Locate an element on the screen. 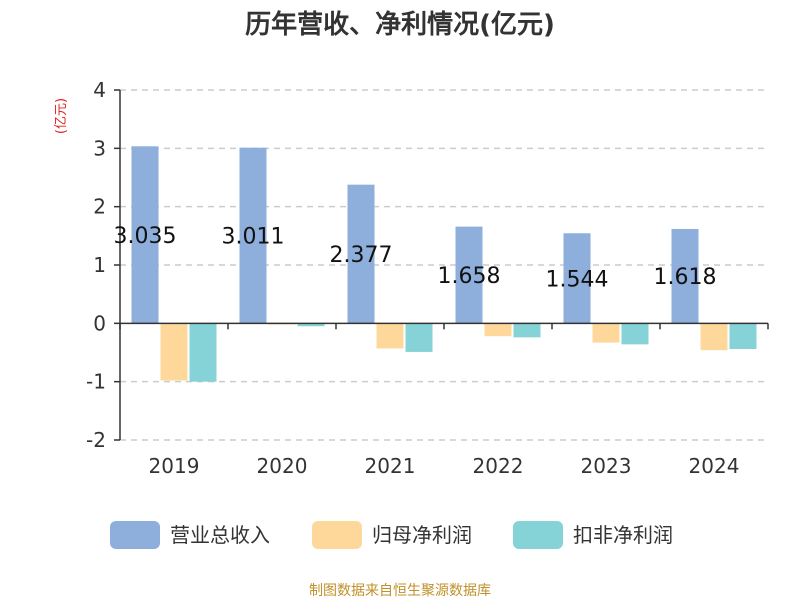  bar-扣非净利润-2023 is located at coordinates (635, 334).